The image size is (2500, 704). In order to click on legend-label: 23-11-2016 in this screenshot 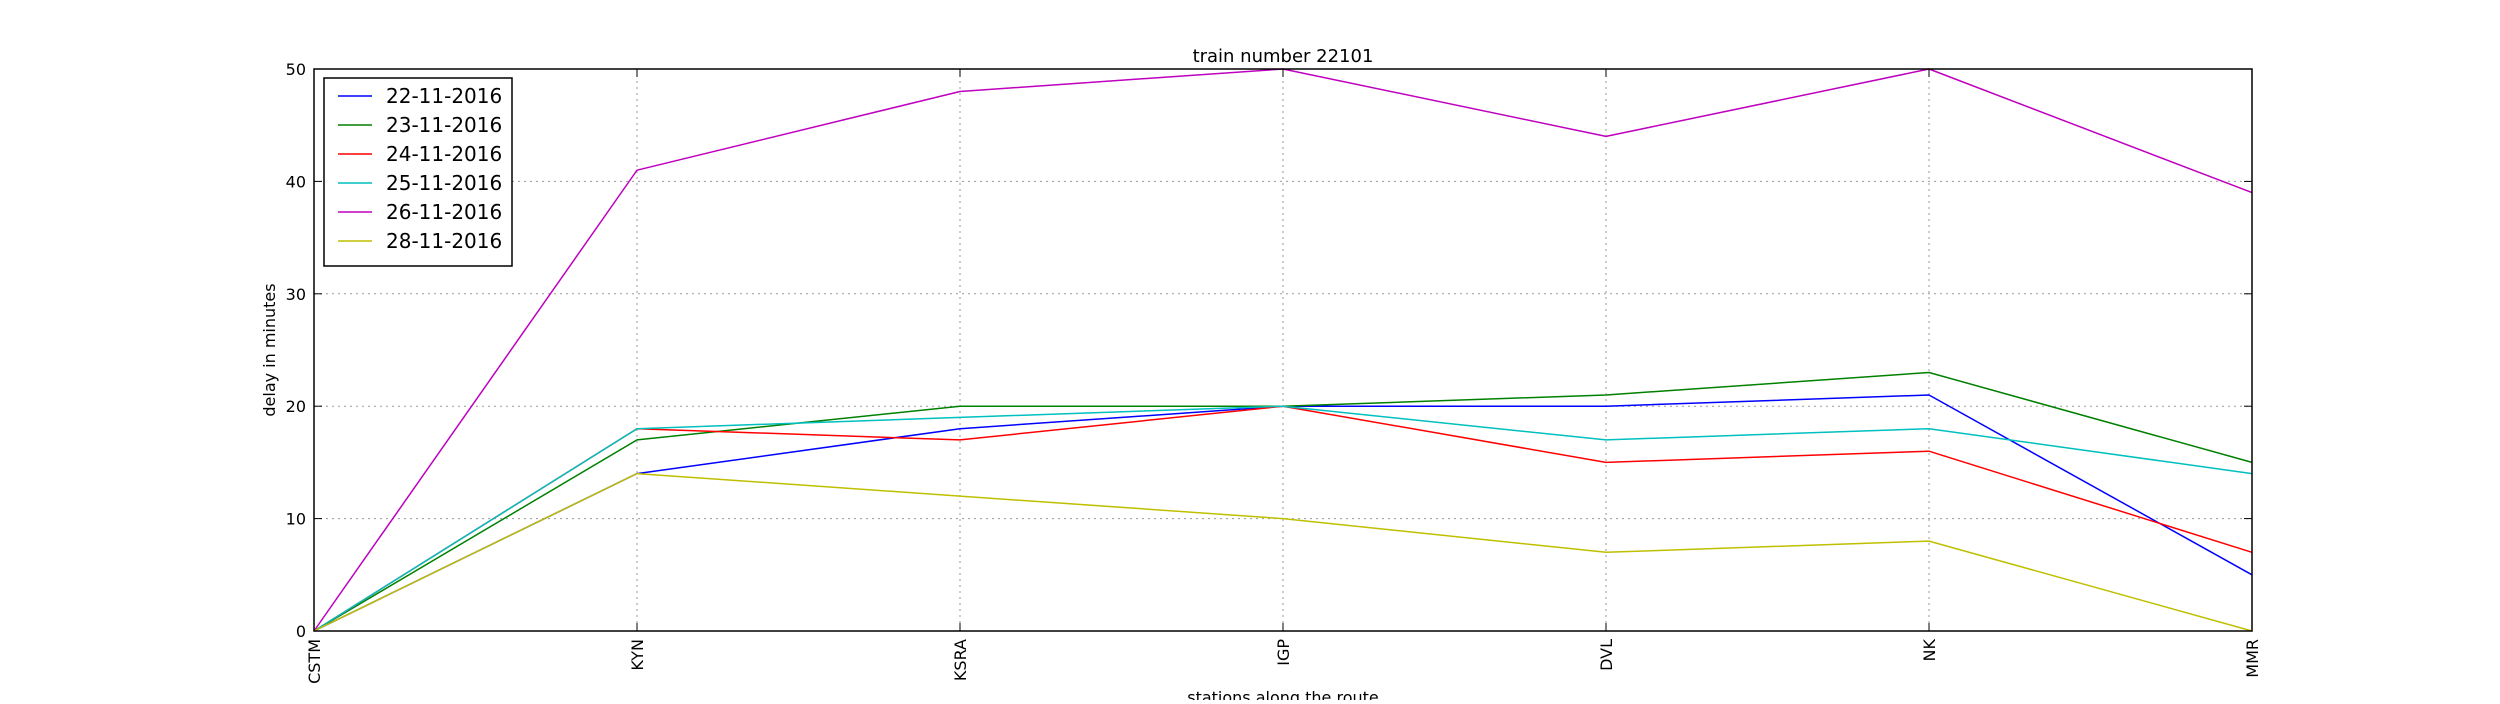, I will do `click(444, 125)`.